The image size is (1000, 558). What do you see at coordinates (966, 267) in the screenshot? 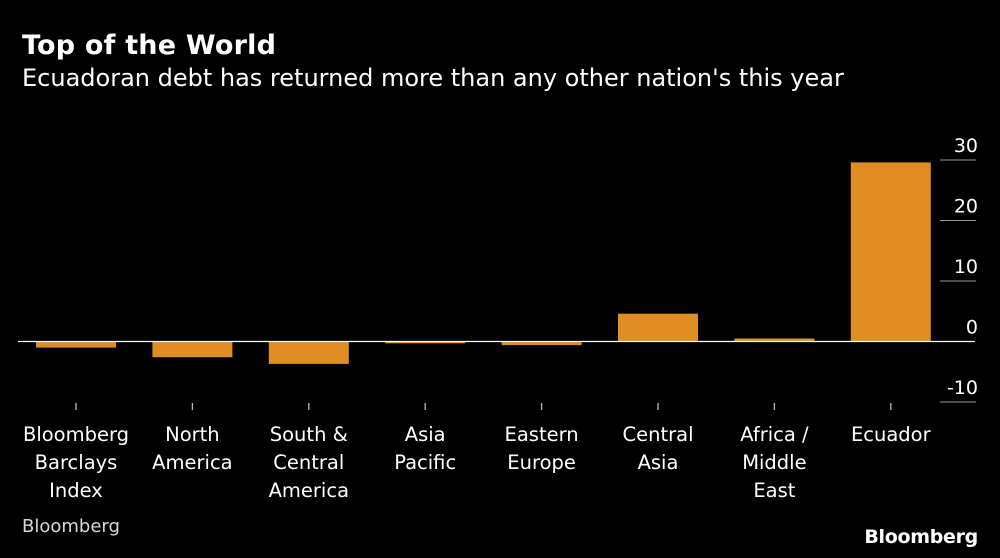
I see `y-tick-label: 10` at bounding box center [966, 267].